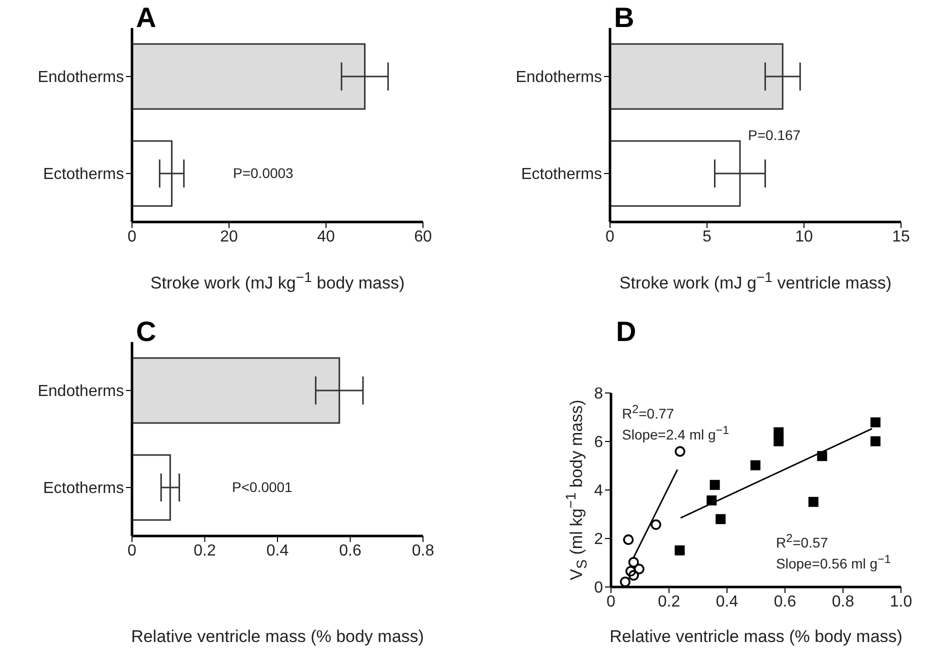  What do you see at coordinates (648, 412) in the screenshot?
I see `annotation: R$^{2}$=0.77` at bounding box center [648, 412].